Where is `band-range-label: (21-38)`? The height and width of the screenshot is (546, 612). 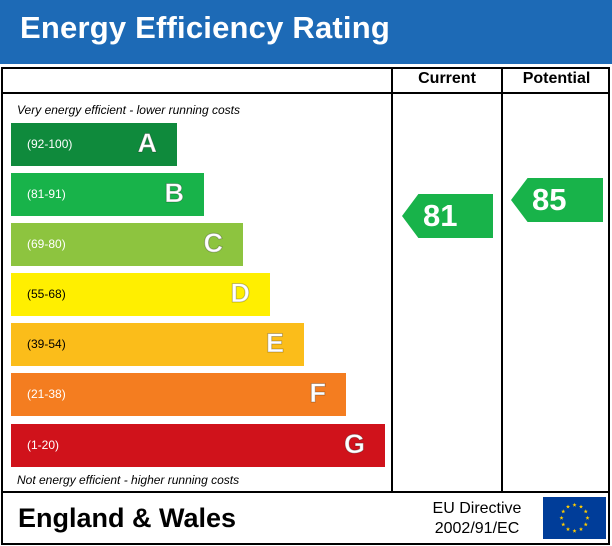
band-range-label: (21-38) is located at coordinates (46, 394).